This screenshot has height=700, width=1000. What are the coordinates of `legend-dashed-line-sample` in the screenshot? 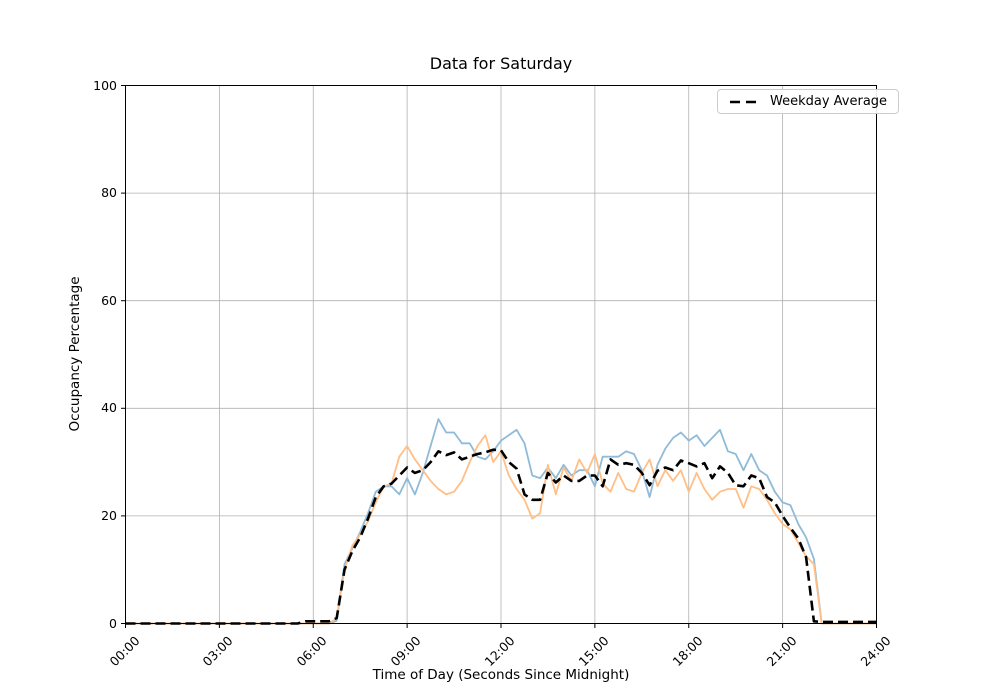 It's located at (745, 101).